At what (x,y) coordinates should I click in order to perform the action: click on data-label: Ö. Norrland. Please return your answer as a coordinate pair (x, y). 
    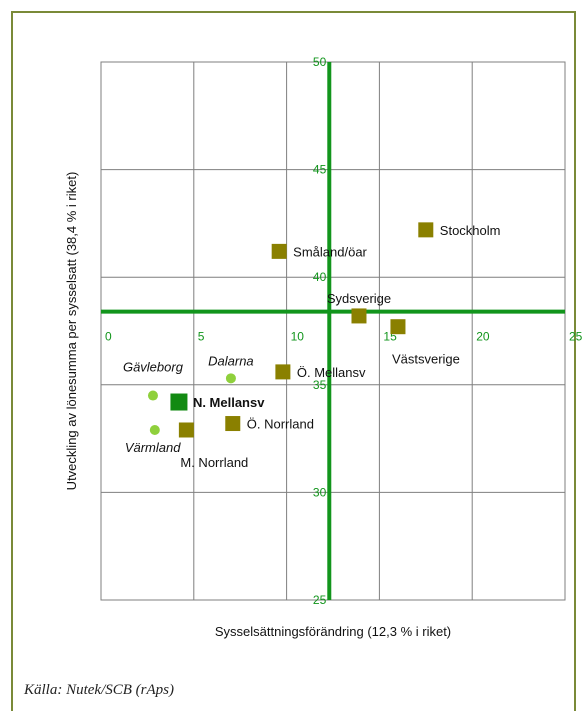
    Looking at the image, I should click on (280, 424).